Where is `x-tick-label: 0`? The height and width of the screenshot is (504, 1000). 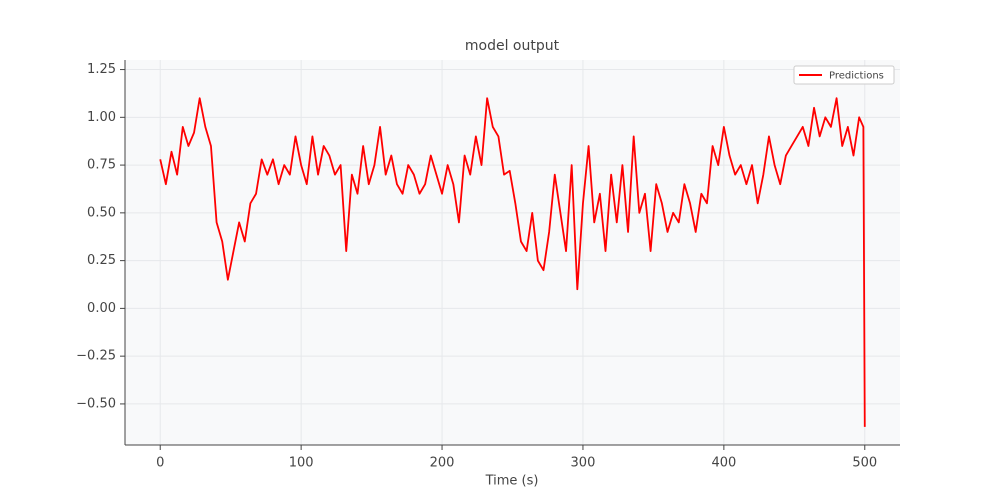
x-tick-label: 0 is located at coordinates (160, 463).